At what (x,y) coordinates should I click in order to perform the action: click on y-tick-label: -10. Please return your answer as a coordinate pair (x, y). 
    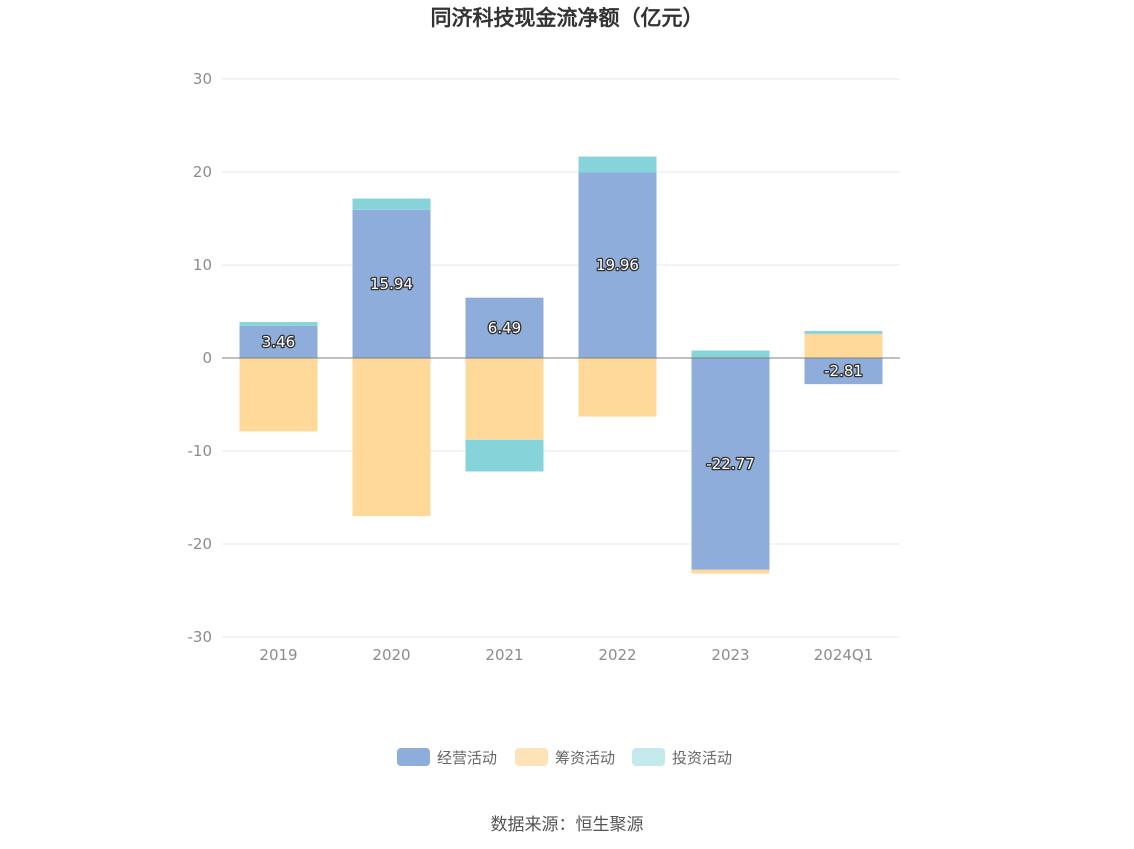
    Looking at the image, I should click on (200, 451).